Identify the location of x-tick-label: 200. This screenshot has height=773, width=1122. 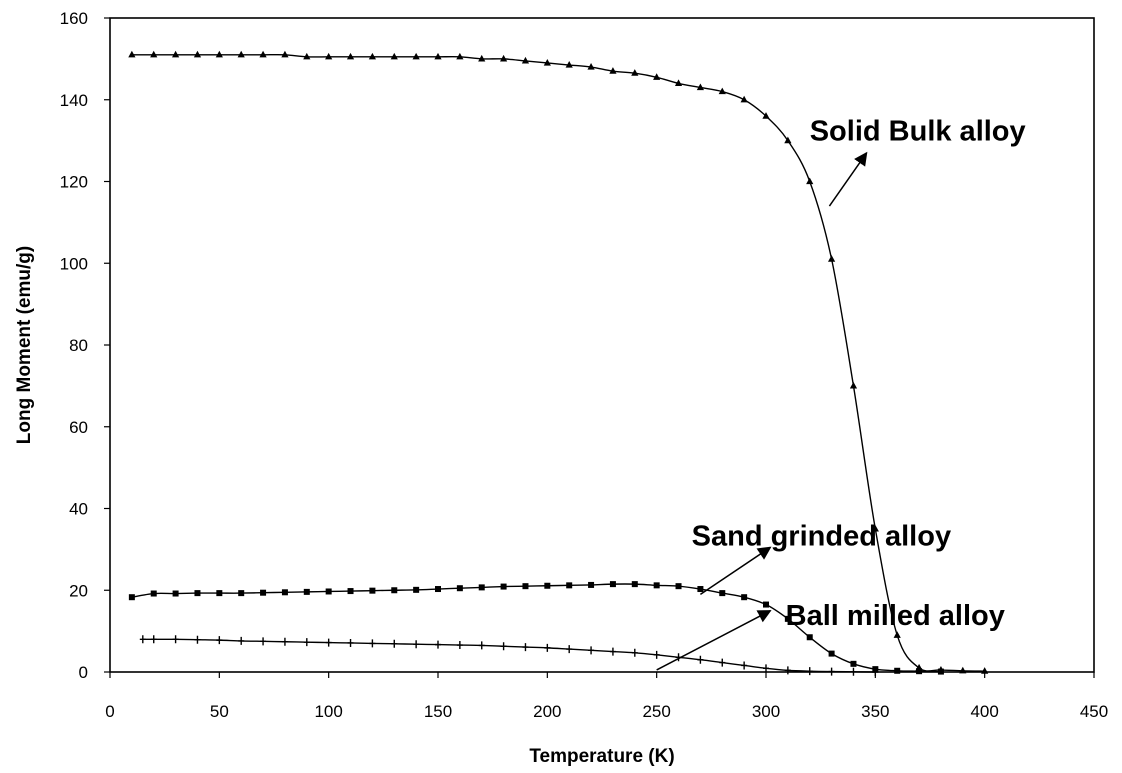
(547, 711).